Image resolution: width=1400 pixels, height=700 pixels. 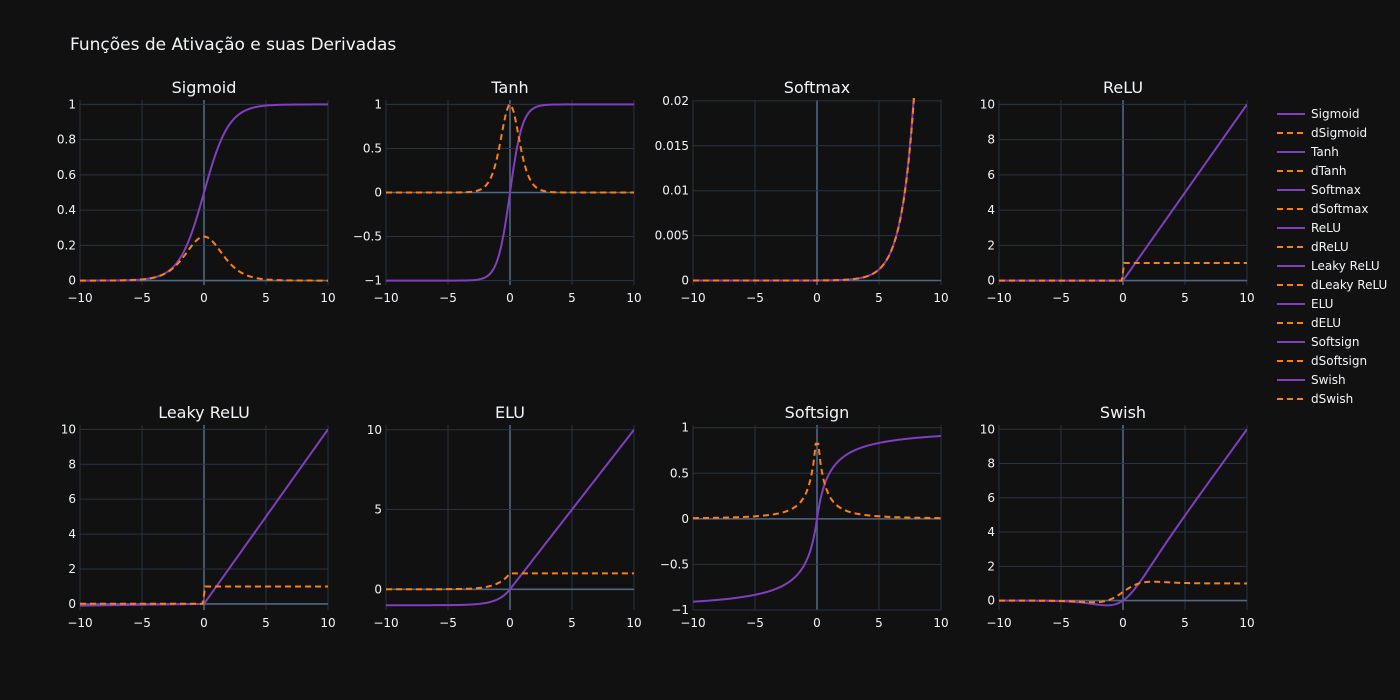 What do you see at coordinates (1329, 171) in the screenshot?
I see `legend-label: dTanh` at bounding box center [1329, 171].